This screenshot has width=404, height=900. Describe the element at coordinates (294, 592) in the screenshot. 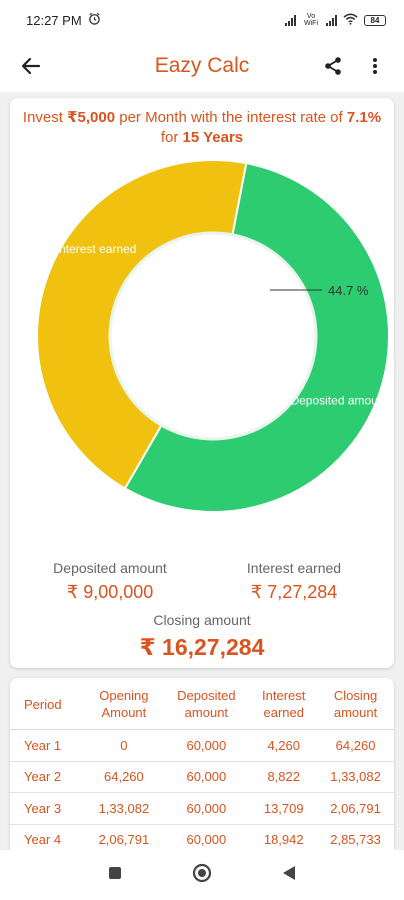

I see `interest-earned-value: ₹ 7,27,284` at that location.